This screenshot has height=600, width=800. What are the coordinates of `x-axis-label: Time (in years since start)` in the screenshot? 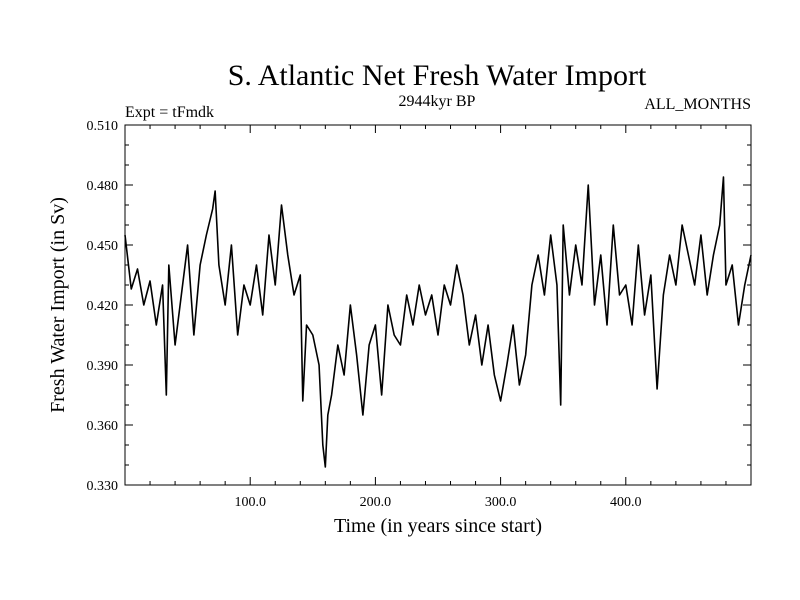 It's located at (438, 526).